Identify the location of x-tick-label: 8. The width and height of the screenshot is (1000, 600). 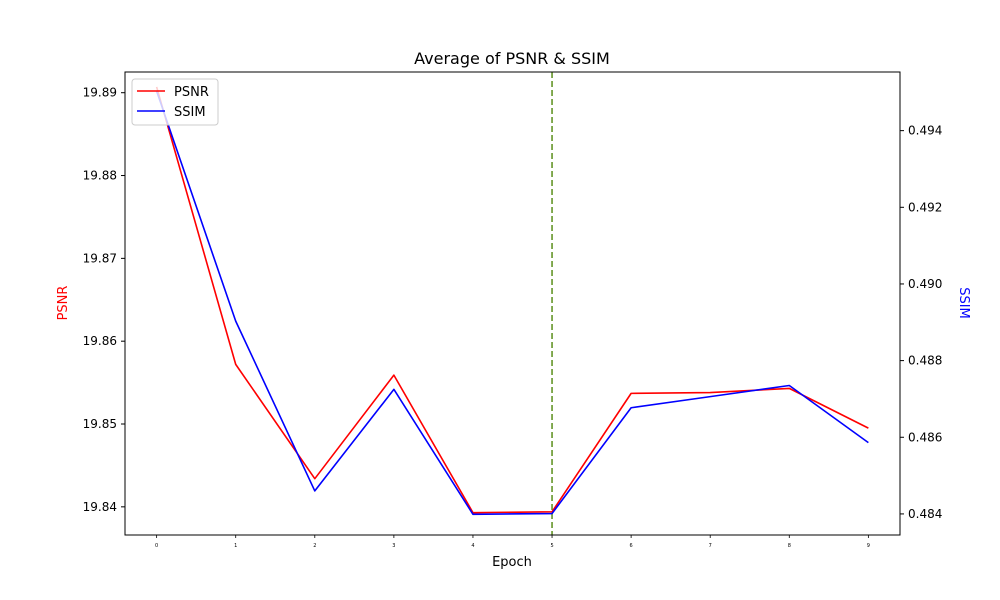
(789, 546).